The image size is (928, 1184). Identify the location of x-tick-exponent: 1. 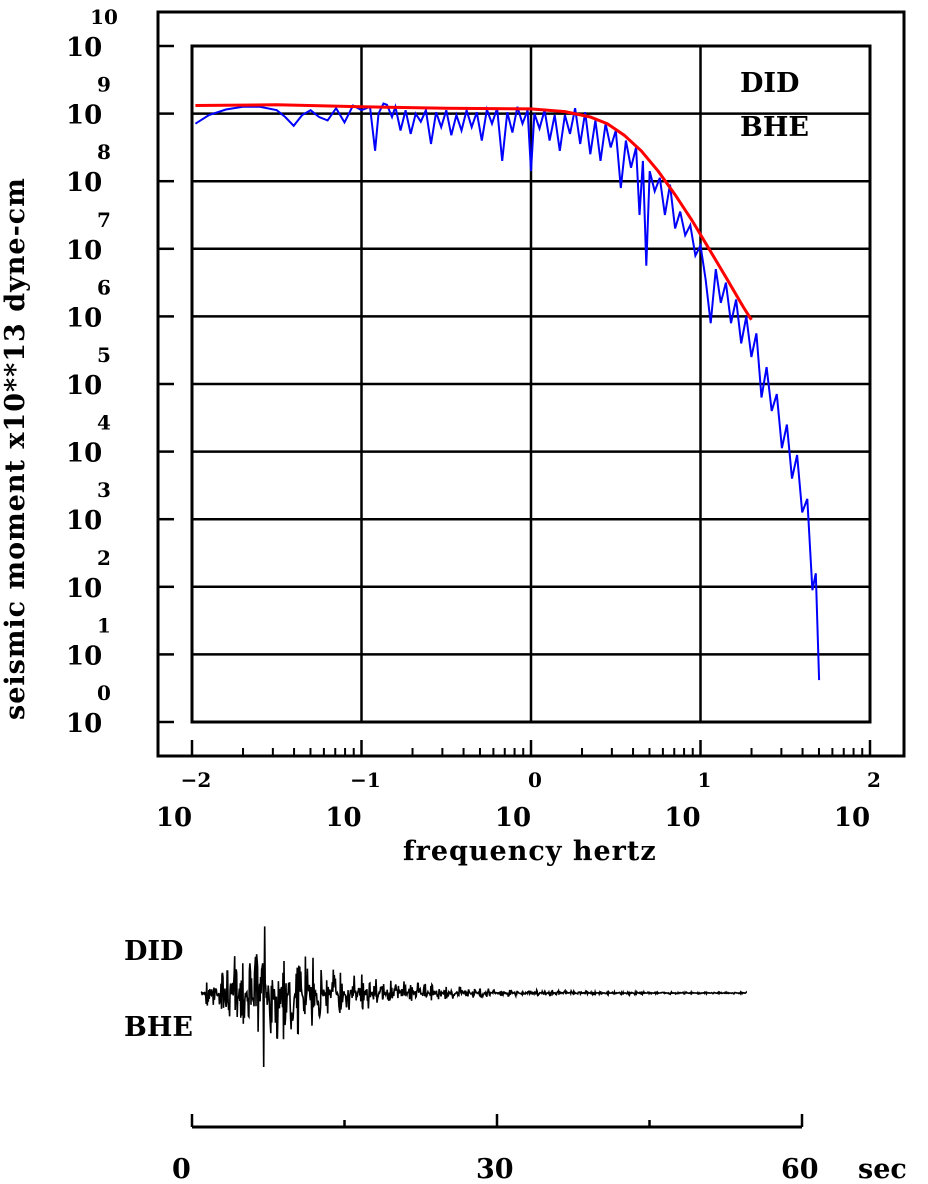
(705, 780).